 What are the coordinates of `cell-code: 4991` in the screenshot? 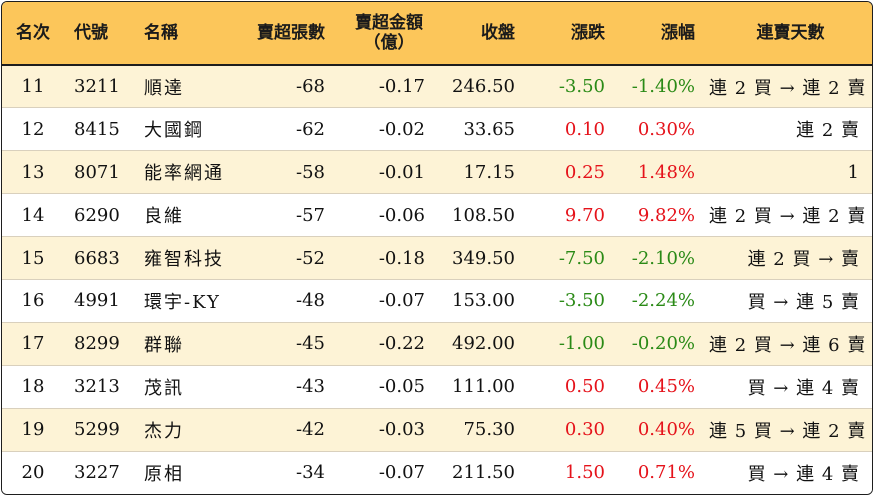 It's located at (97, 301).